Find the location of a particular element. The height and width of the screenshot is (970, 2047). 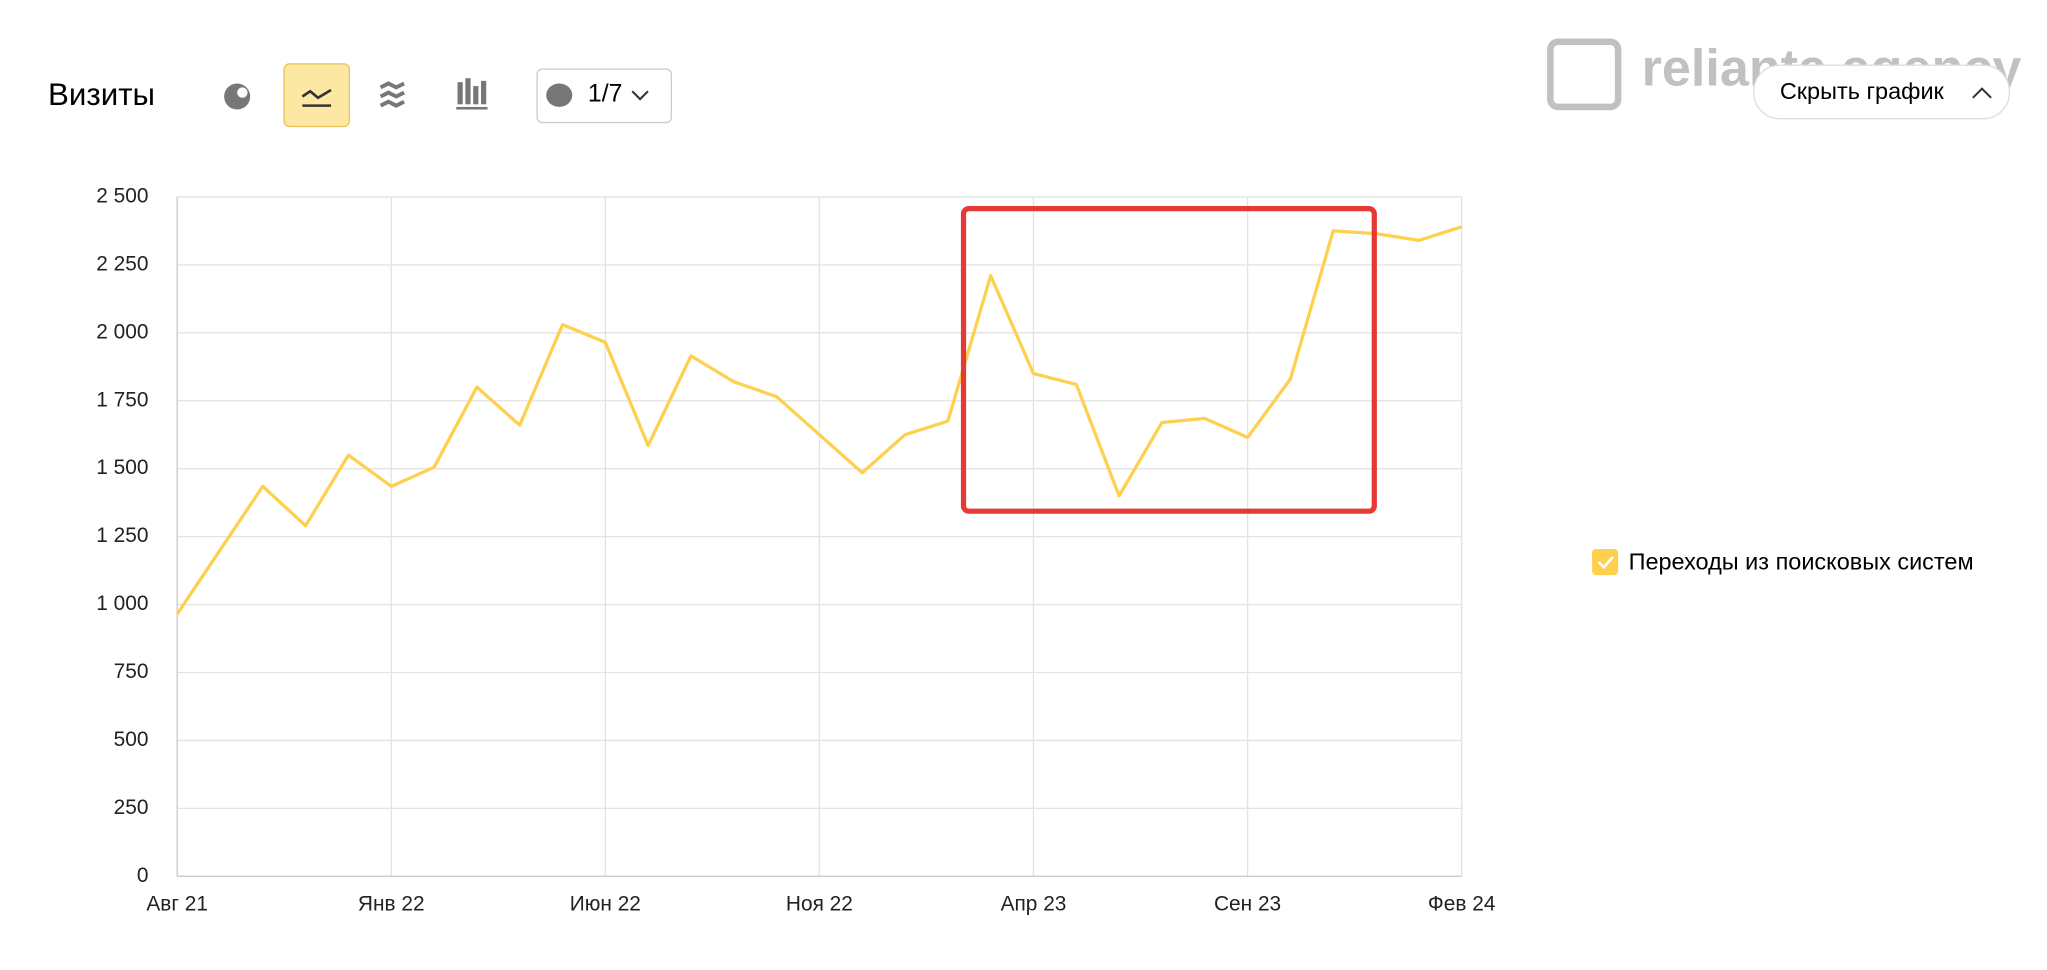

y-tick-label: 2 250 is located at coordinates (122, 263).